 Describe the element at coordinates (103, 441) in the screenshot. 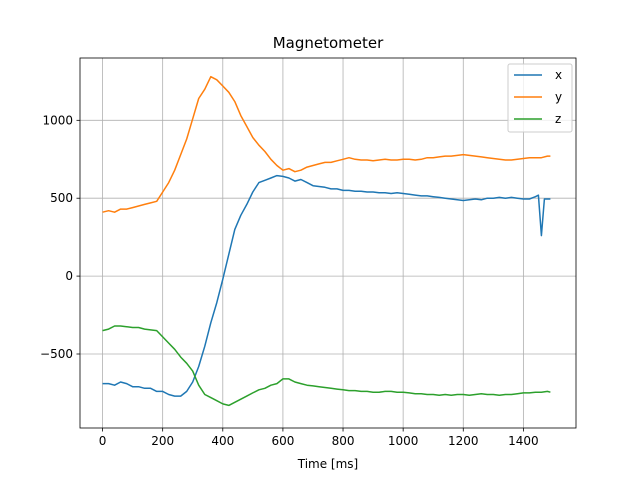

I see `x-tick-label: 0` at that location.